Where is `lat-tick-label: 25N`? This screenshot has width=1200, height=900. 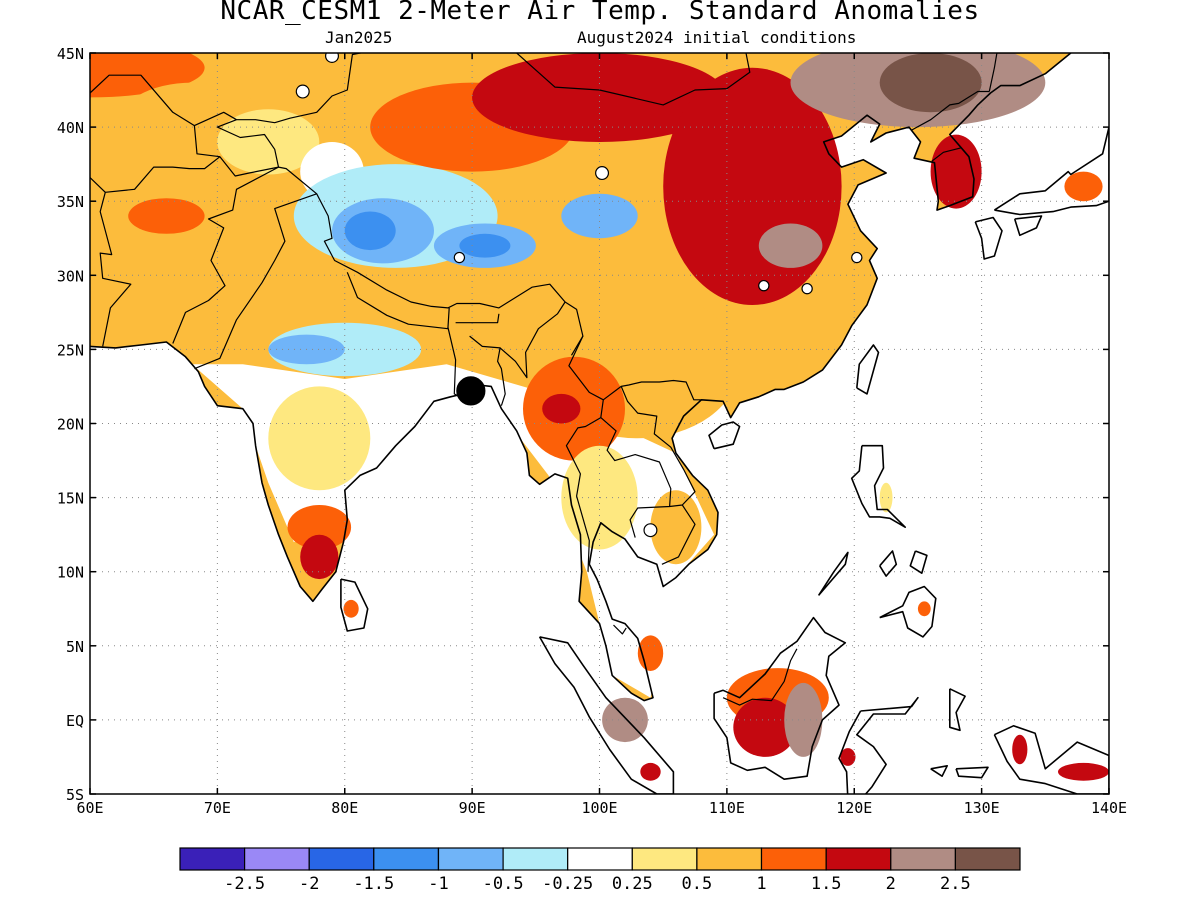 lat-tick-label: 25N is located at coordinates (70, 350).